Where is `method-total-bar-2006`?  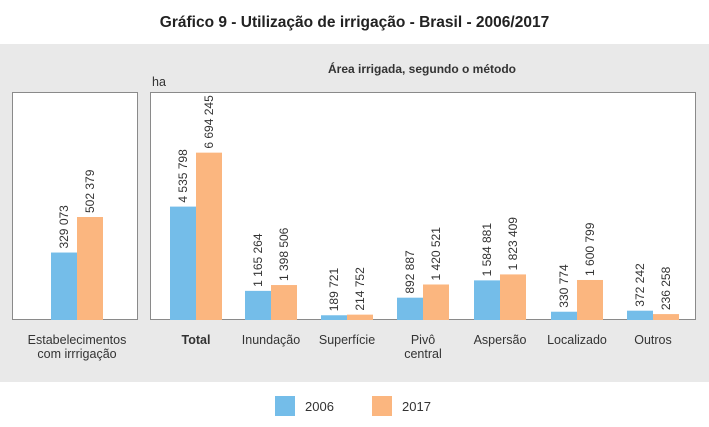 method-total-bar-2006 is located at coordinates (183, 263).